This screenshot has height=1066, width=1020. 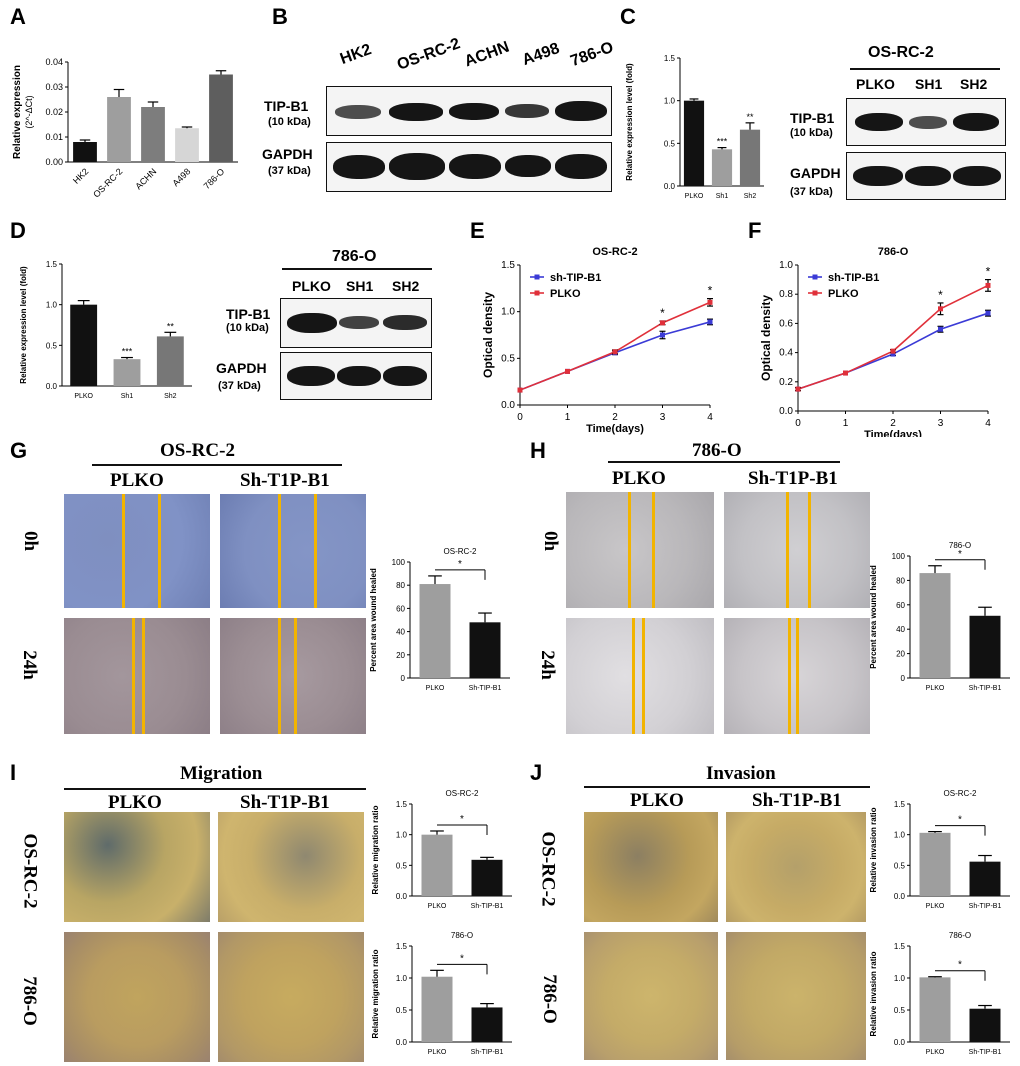 What do you see at coordinates (428, 54) in the screenshot?
I see `lane-label: OS-RC-2` at bounding box center [428, 54].